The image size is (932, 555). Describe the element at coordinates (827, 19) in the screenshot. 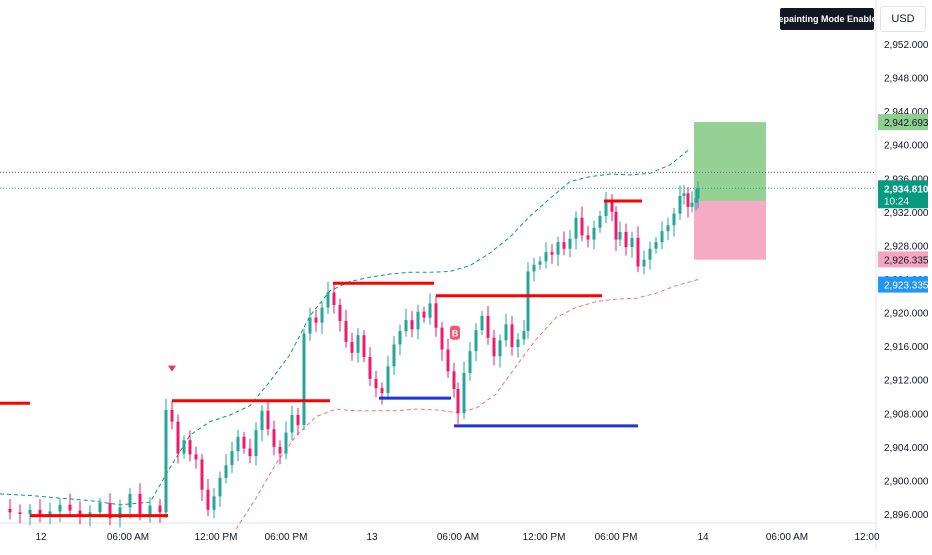

I see `repainting-mode-badge: Repainting Mode Enabled` at that location.